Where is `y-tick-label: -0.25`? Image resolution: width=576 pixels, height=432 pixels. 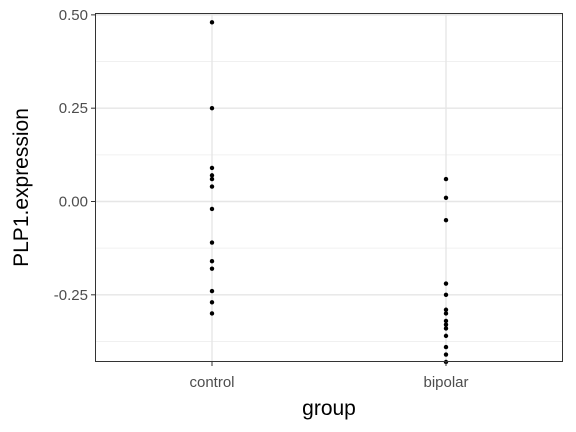 y-tick-label: -0.25 is located at coordinates (71, 295).